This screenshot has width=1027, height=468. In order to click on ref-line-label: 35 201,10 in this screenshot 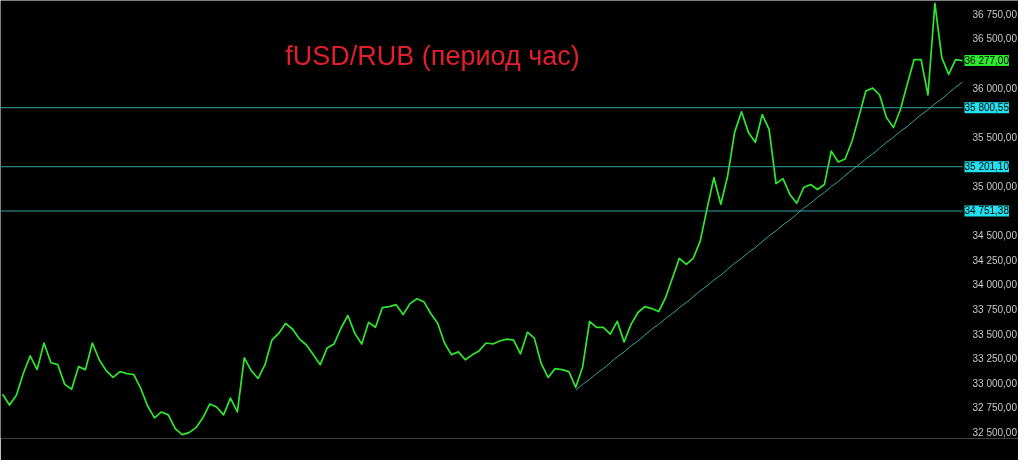, I will do `click(987, 167)`.